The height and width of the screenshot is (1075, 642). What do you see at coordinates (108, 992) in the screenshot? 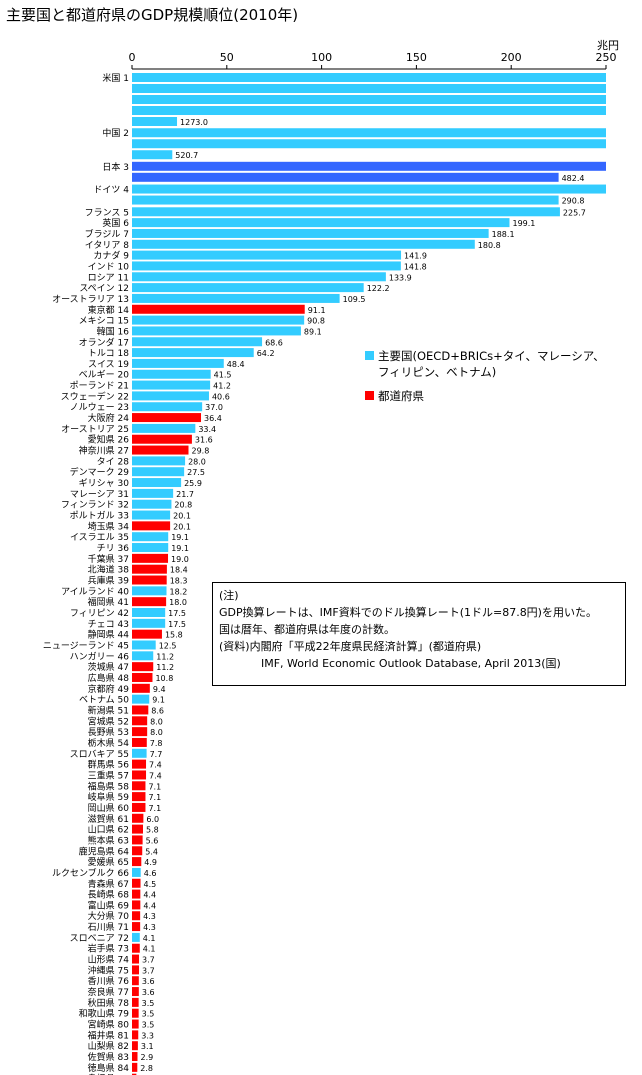
I see `category-label: 奈良県 77` at bounding box center [108, 992].